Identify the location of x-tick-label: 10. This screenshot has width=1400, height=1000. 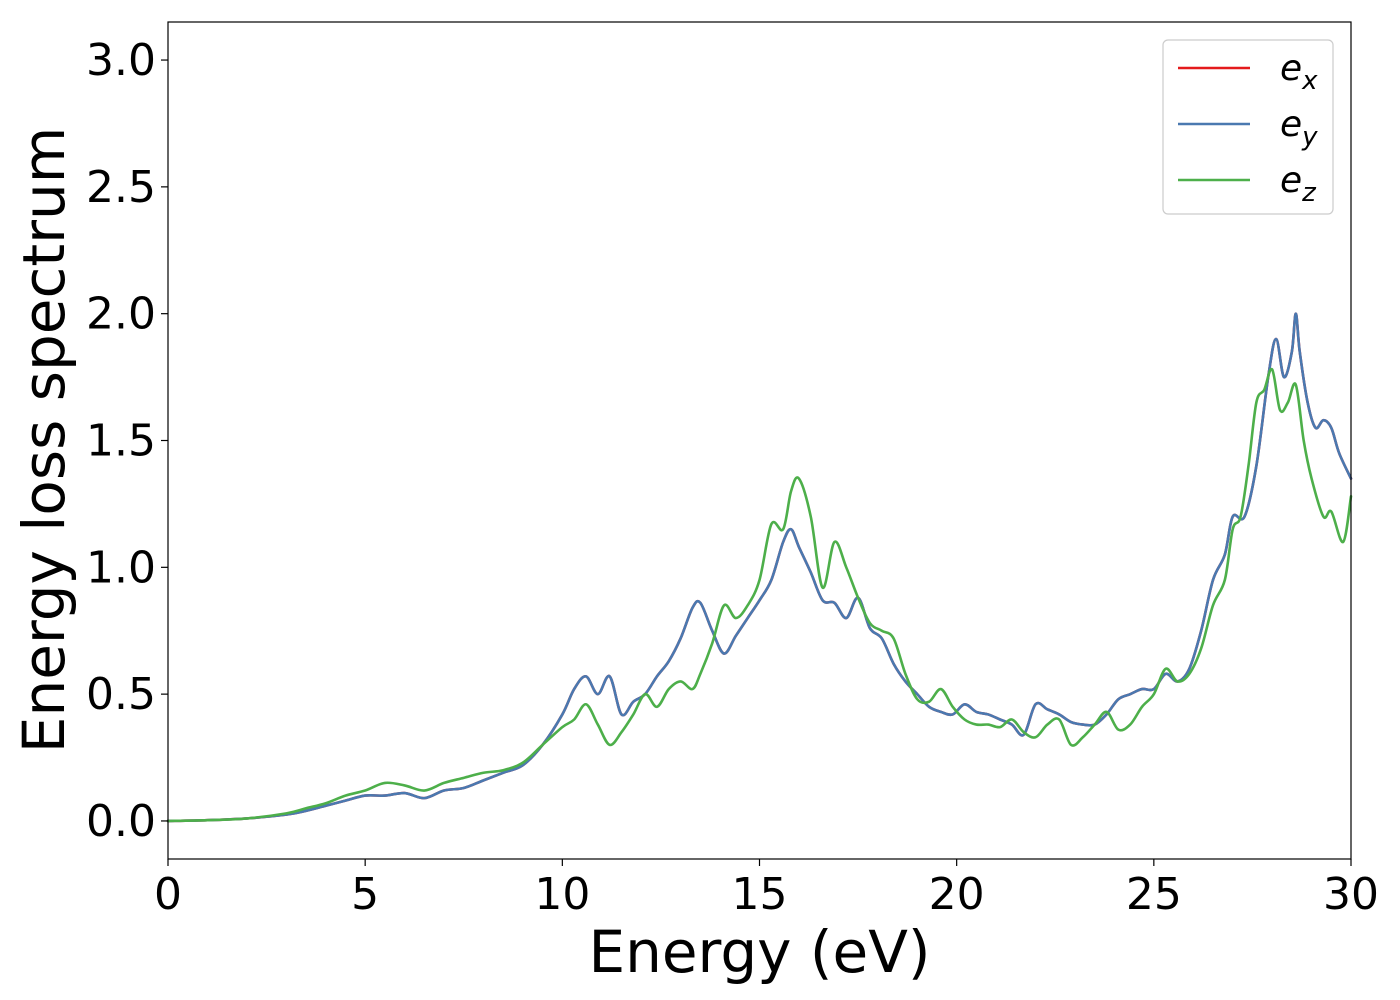
(562, 894).